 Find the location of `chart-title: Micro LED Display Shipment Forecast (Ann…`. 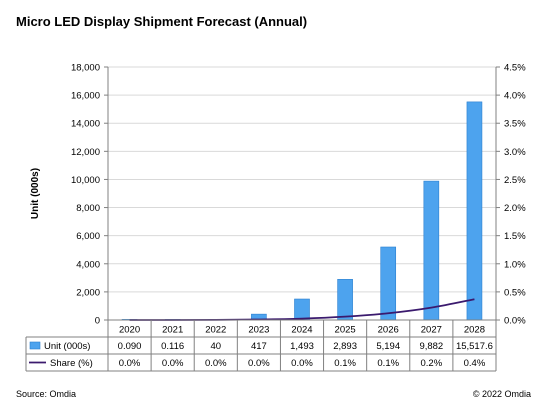

chart-title: Micro LED Display Shipment Forecast (Ann… is located at coordinates (162, 21).